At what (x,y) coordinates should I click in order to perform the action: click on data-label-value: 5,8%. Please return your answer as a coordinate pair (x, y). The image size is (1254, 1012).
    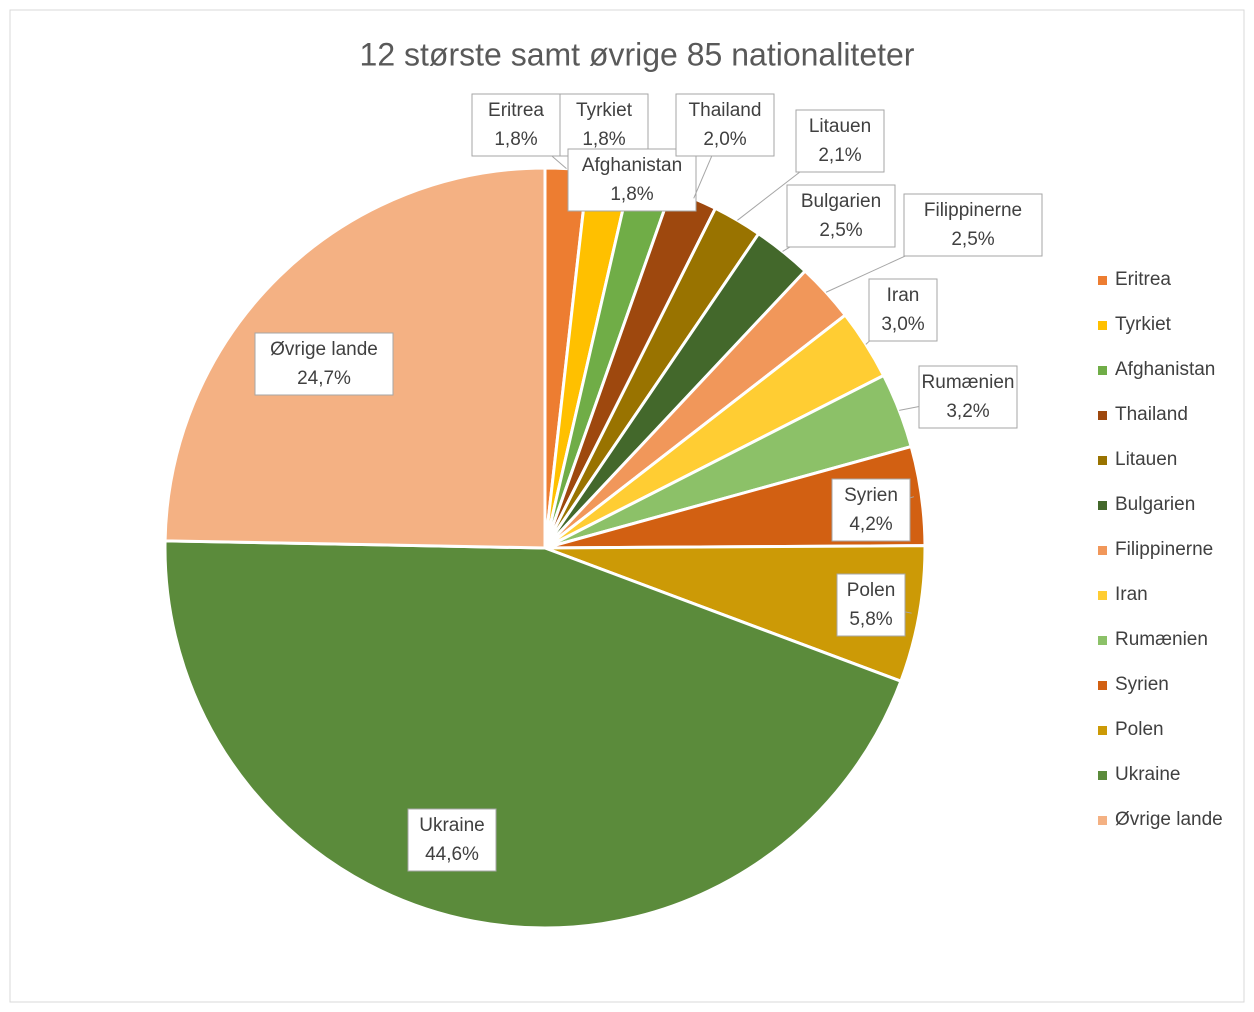
    Looking at the image, I should click on (870, 619).